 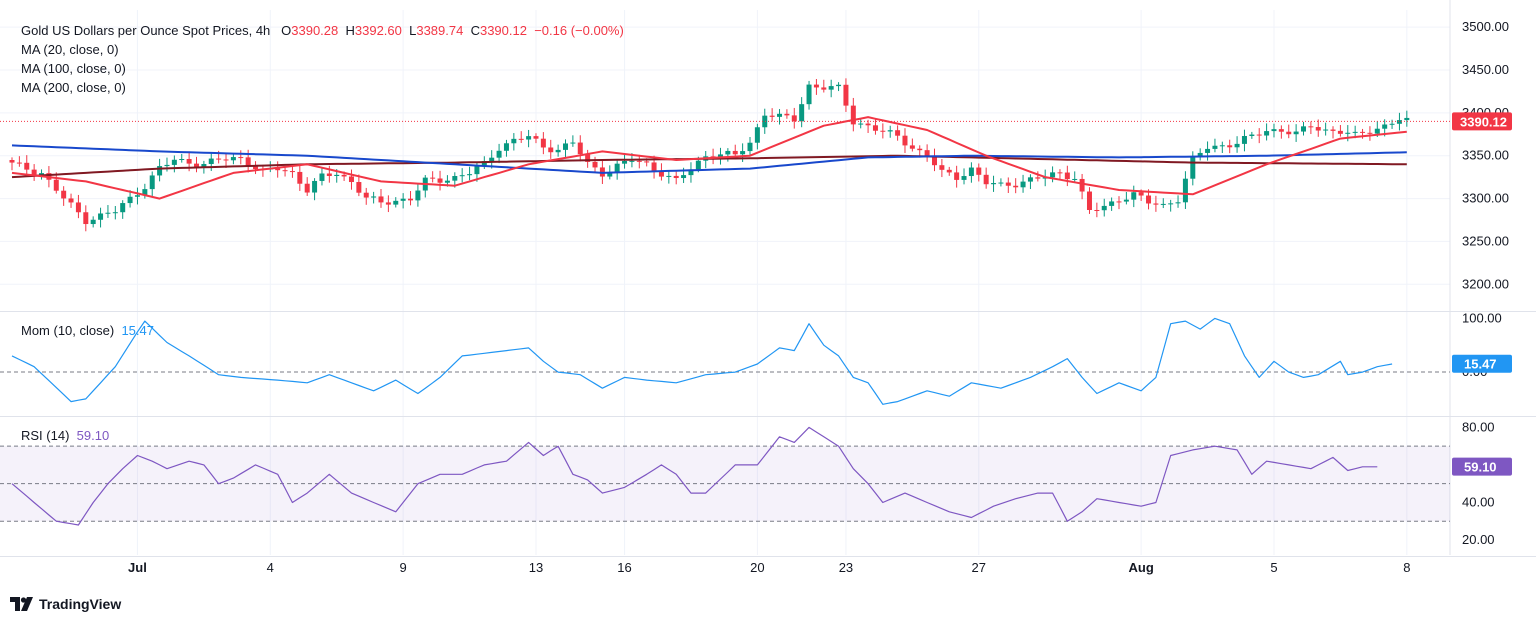 What do you see at coordinates (413, 30) in the screenshot?
I see `low-label: L` at bounding box center [413, 30].